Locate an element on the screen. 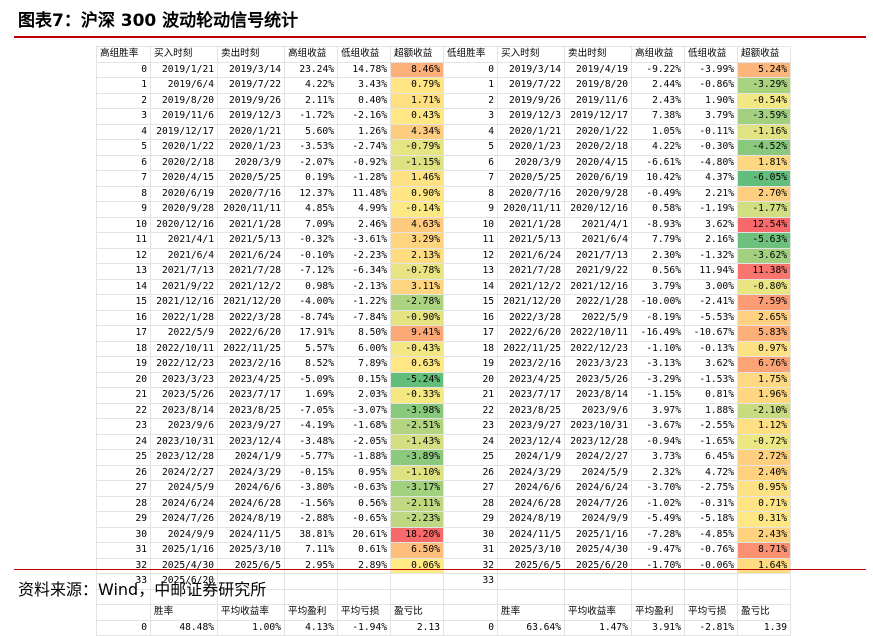  sell-date: 2022/3/28 is located at coordinates (251, 317).